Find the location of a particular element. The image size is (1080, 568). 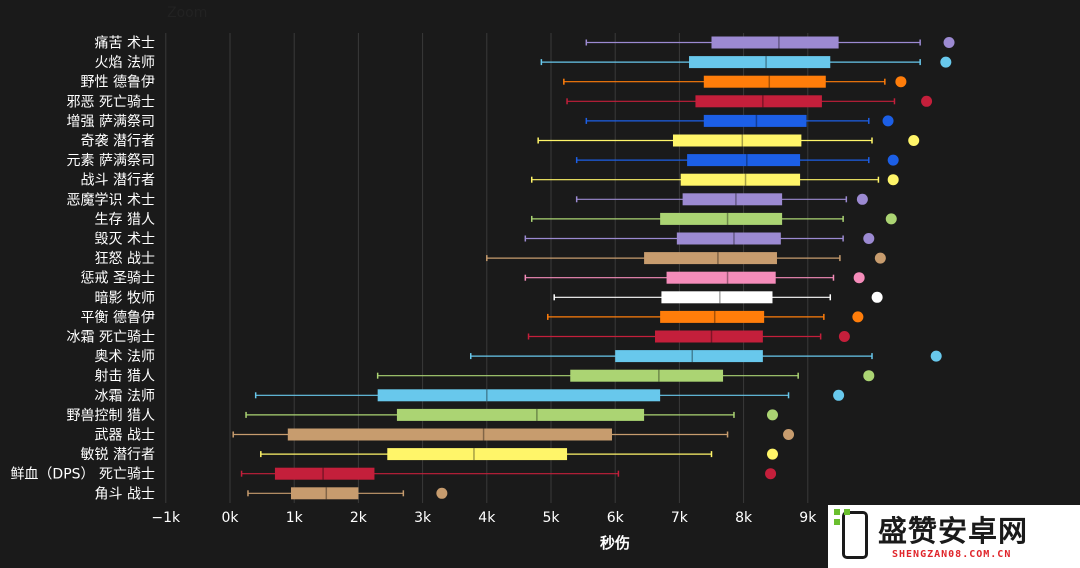

x-tick-label: 5k is located at coordinates (551, 518).